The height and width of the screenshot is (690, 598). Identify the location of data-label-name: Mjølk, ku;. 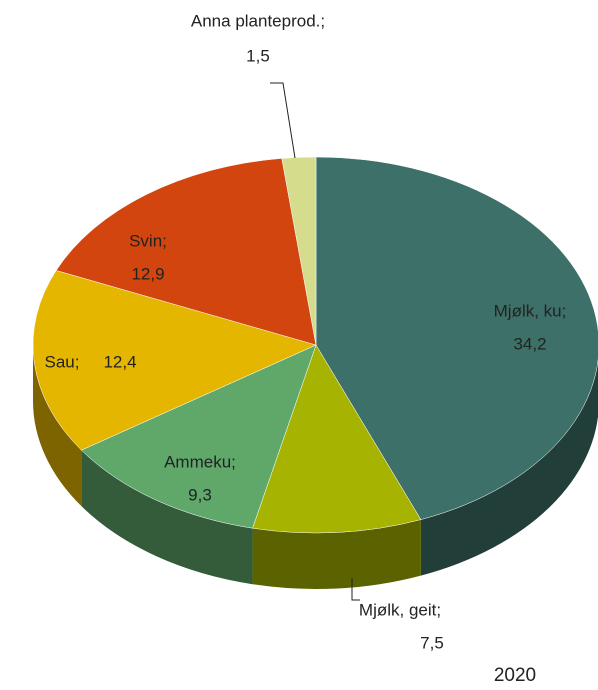
(530, 310).